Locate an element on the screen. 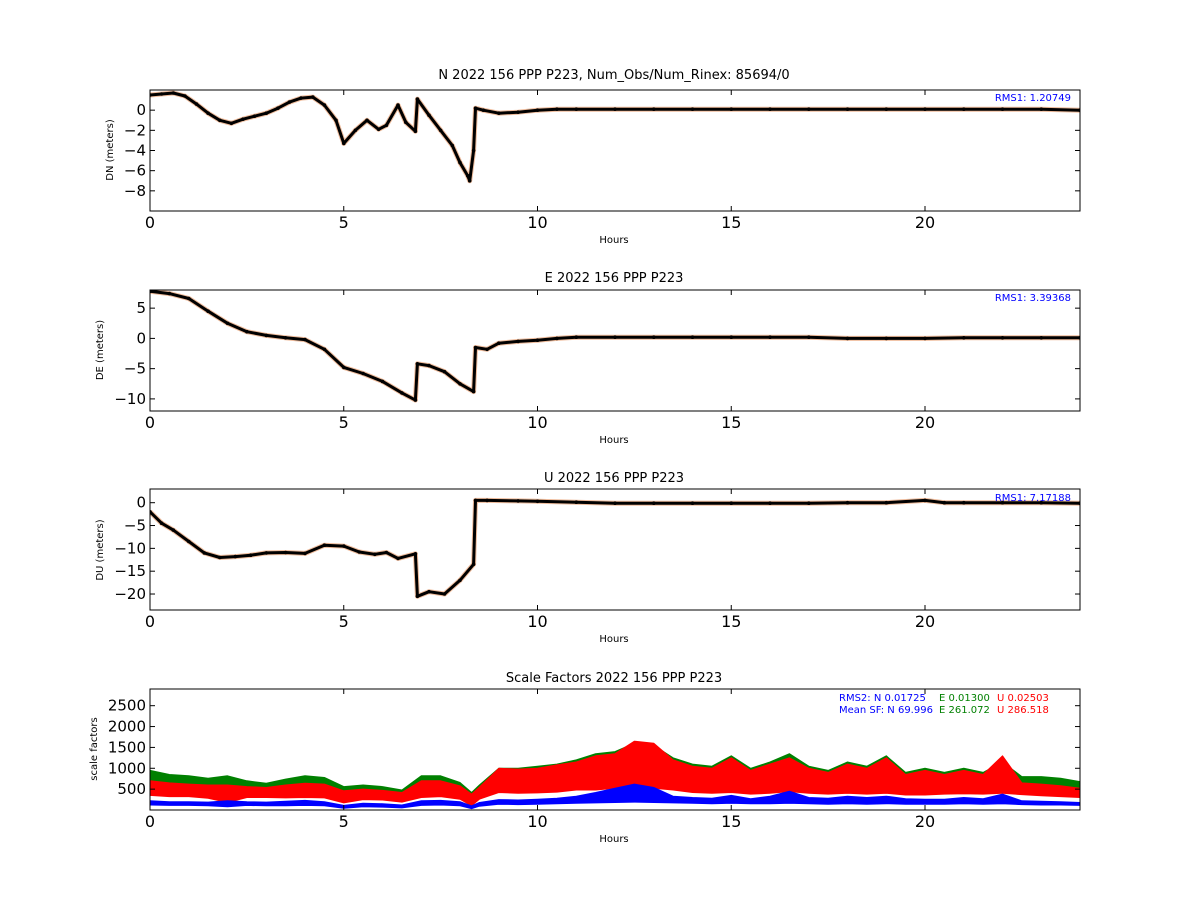  panel-north-plot: 0 5 10 15 20 0 −2 −4 −6 −8 is located at coordinates (602, 160).